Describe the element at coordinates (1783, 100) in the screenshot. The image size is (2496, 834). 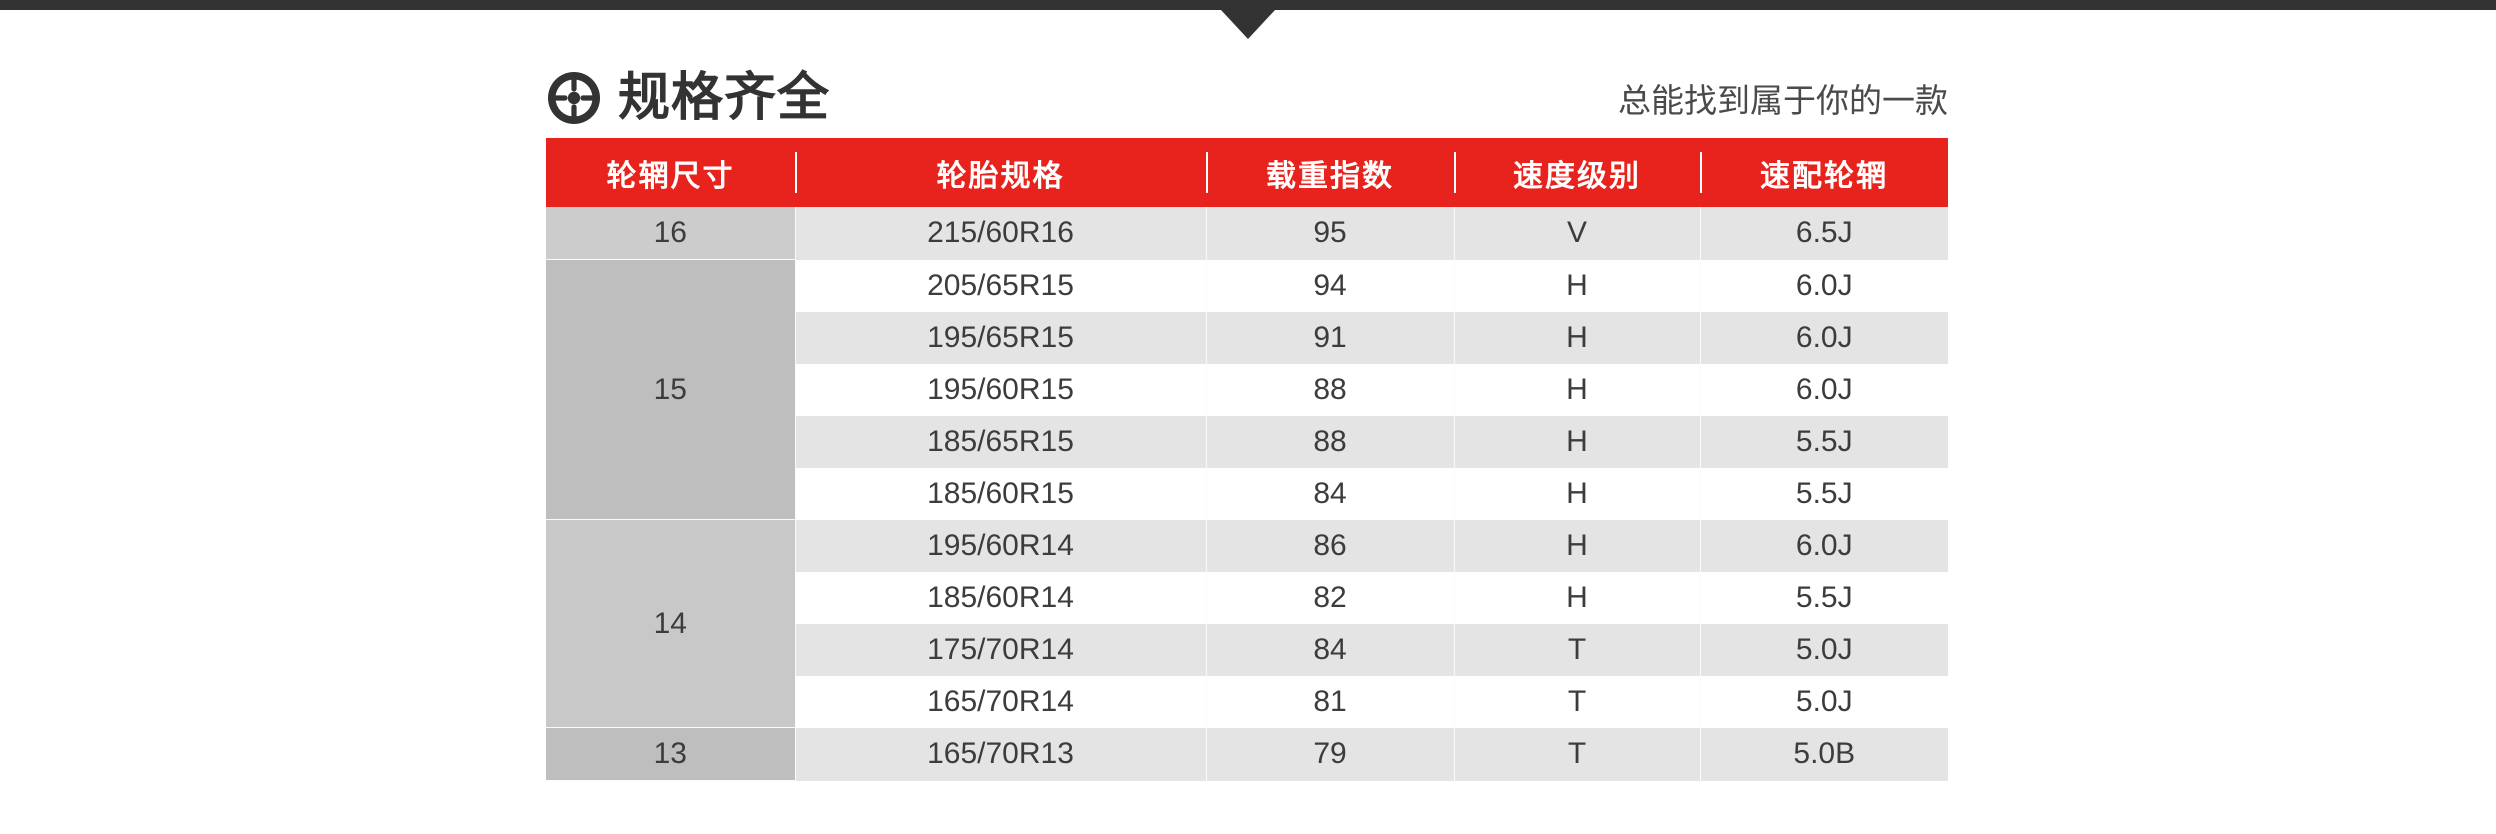
I see `heading-subtitle: 总能找到属于你的一款` at that location.